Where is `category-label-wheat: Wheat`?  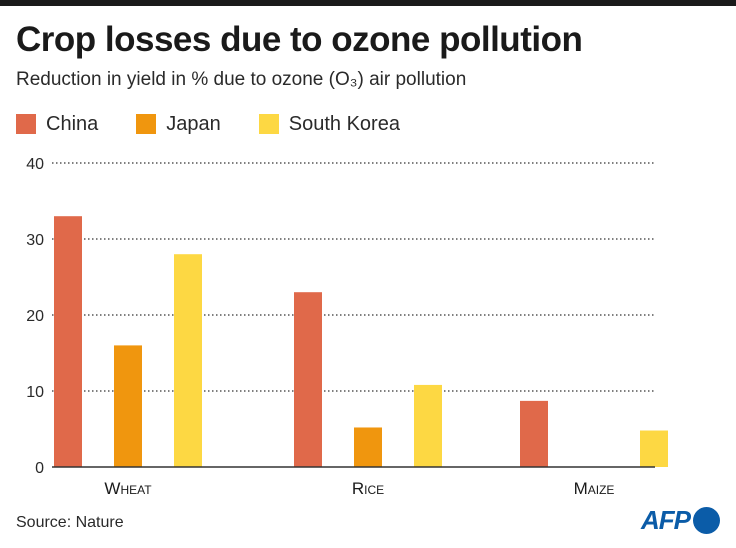
category-label-wheat: Wheat is located at coordinates (128, 488).